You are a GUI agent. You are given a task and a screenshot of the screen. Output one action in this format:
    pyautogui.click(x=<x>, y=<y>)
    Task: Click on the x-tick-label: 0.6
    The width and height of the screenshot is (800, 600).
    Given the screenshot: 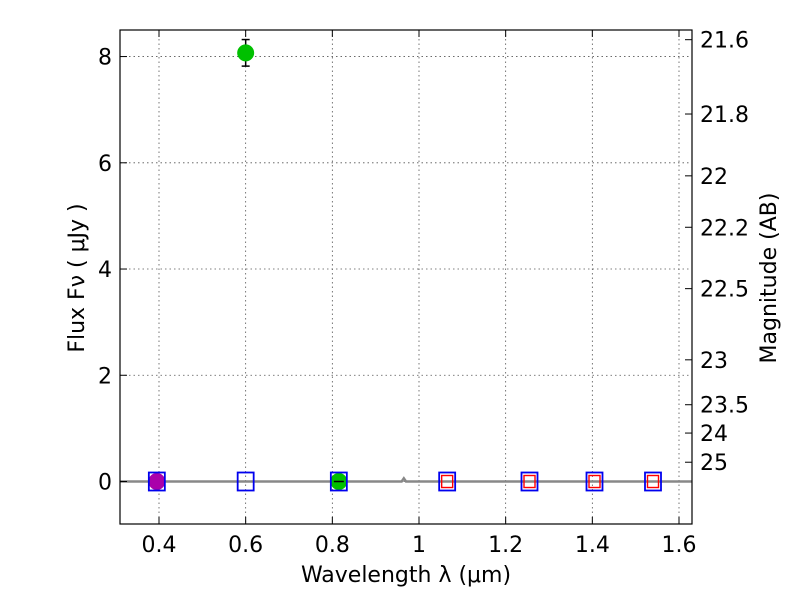 What is the action you would take?
    pyautogui.click(x=245, y=545)
    